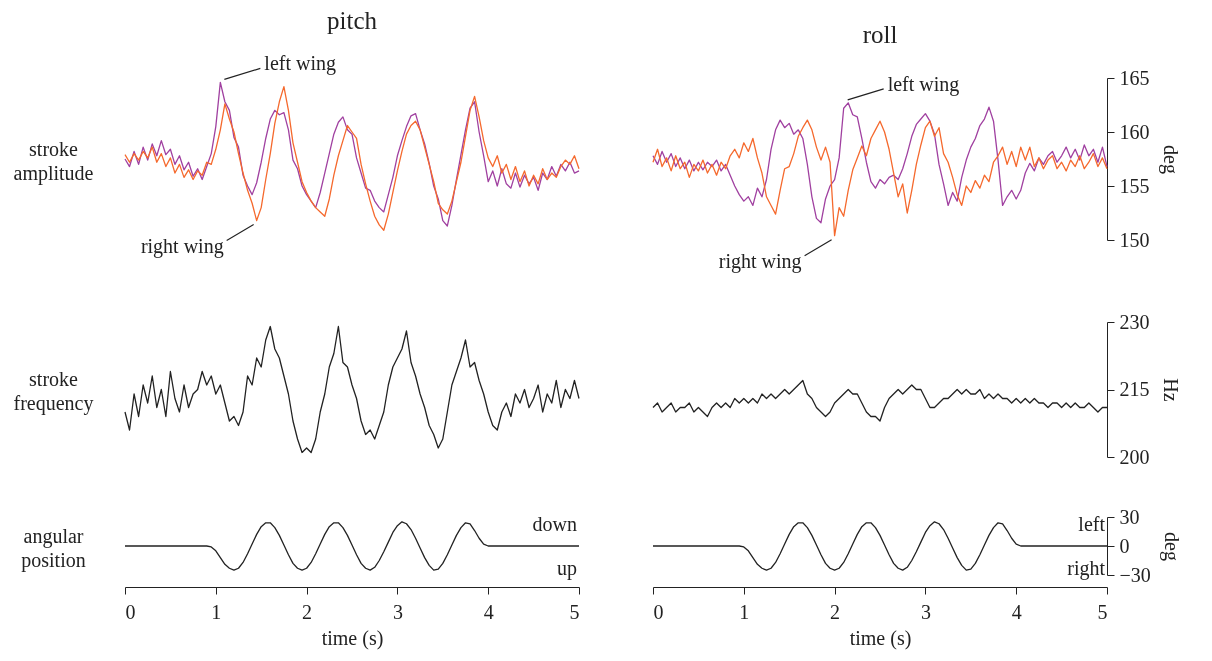 The image size is (1212, 661). I want to click on y-tick-label: 230, so click(1134, 321).